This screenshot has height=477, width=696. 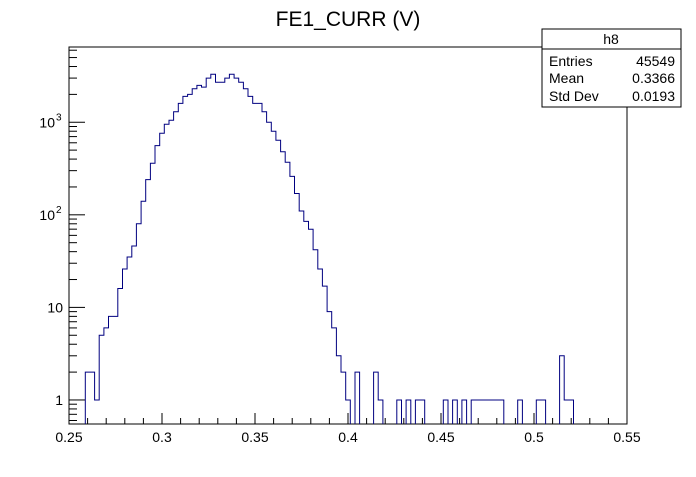 I want to click on stats-box-name: h8, so click(x=611, y=39).